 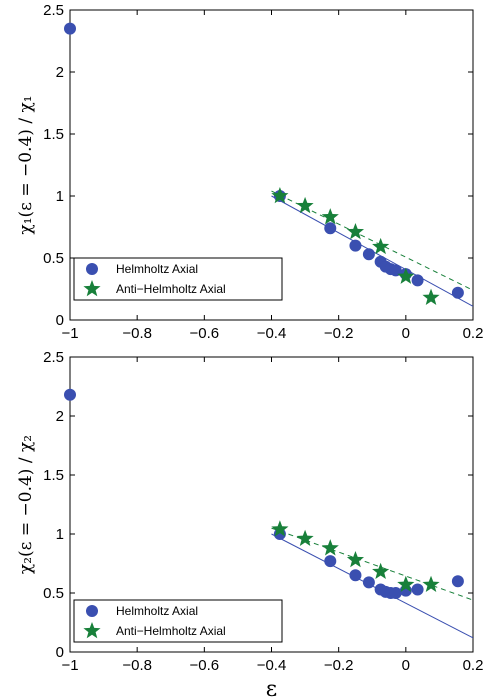 What do you see at coordinates (271, 688) in the screenshot?
I see `x-axis-label: ε` at bounding box center [271, 688].